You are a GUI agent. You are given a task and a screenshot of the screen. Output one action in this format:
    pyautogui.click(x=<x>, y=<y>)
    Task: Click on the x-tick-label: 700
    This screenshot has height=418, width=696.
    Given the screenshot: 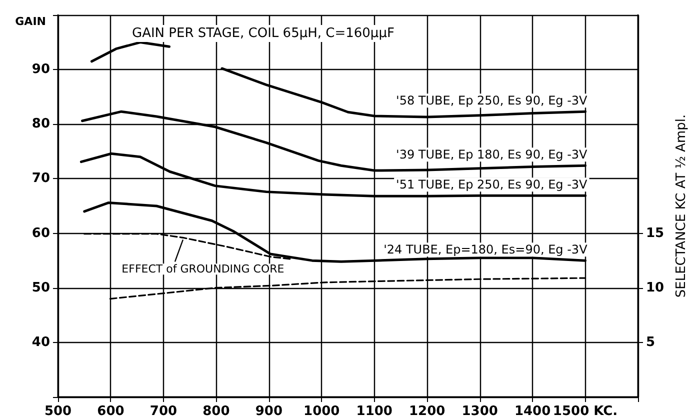 What is the action you would take?
    pyautogui.click(x=164, y=411)
    